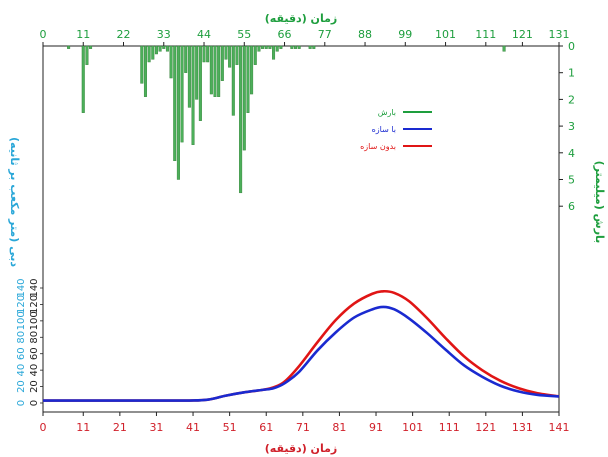 The image size is (608, 457). What do you see at coordinates (522, 427) in the screenshot?
I see `x-tick-label: 131` at bounding box center [522, 427].